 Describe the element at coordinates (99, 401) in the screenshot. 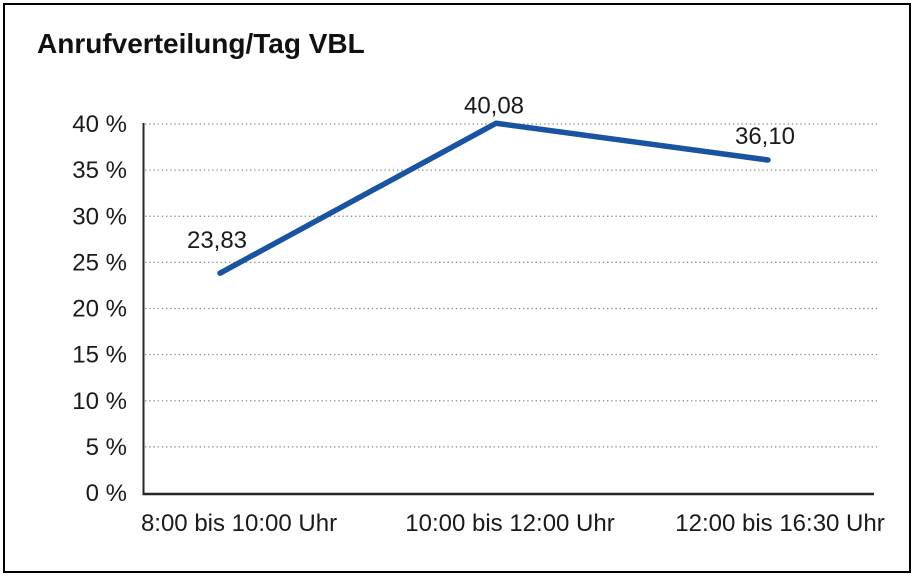

I see `y-axis-tick-label: 10 %` at that location.